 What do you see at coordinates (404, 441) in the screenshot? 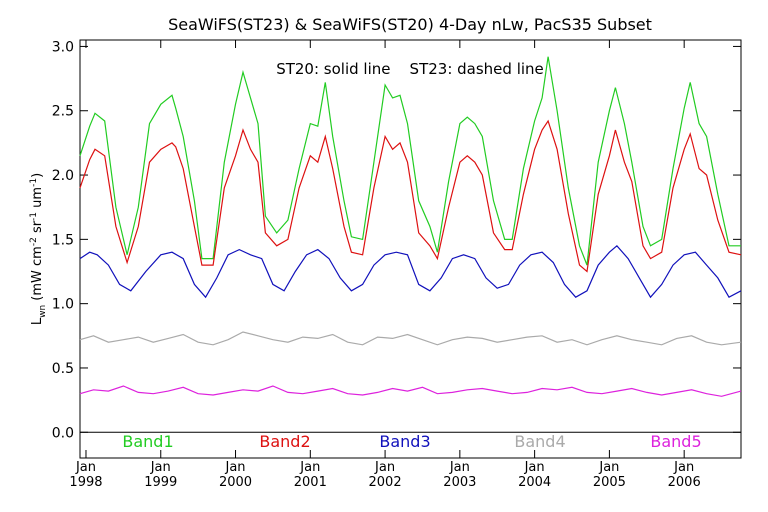
I see `legend-label-band3: Band3` at bounding box center [404, 441].